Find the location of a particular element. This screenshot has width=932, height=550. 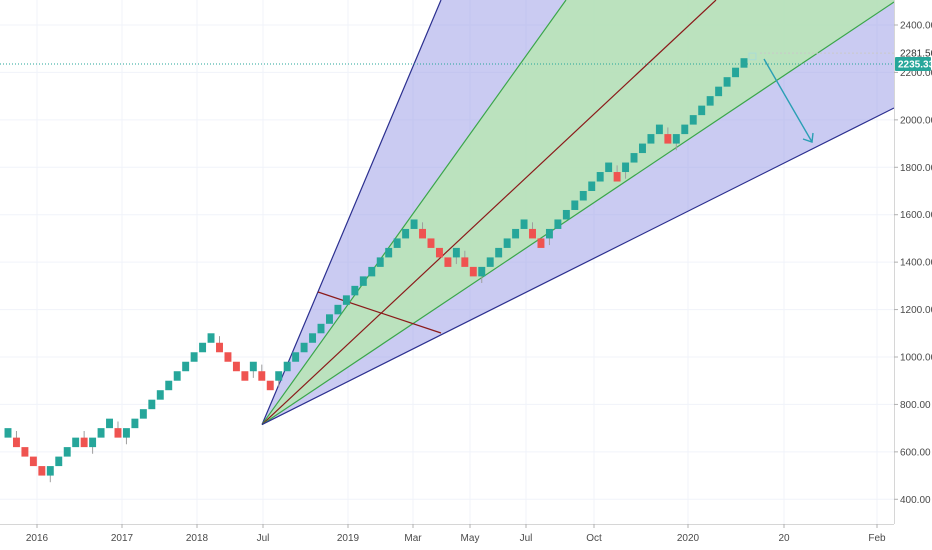

x-tick-label: Jul is located at coordinates (263, 538).